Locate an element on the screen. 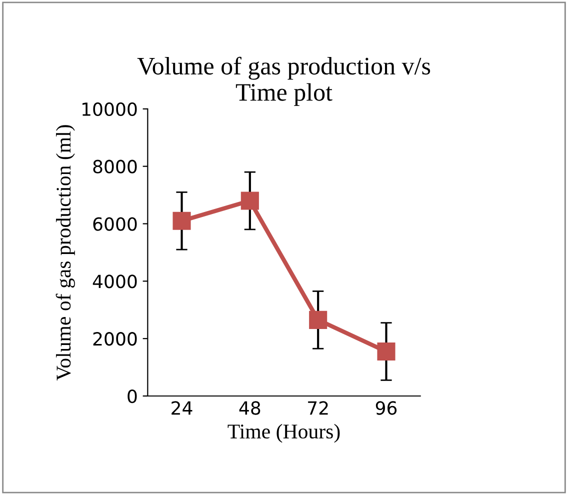 This screenshot has width=568, height=495. y-tick-label: 8000 is located at coordinates (115, 167).